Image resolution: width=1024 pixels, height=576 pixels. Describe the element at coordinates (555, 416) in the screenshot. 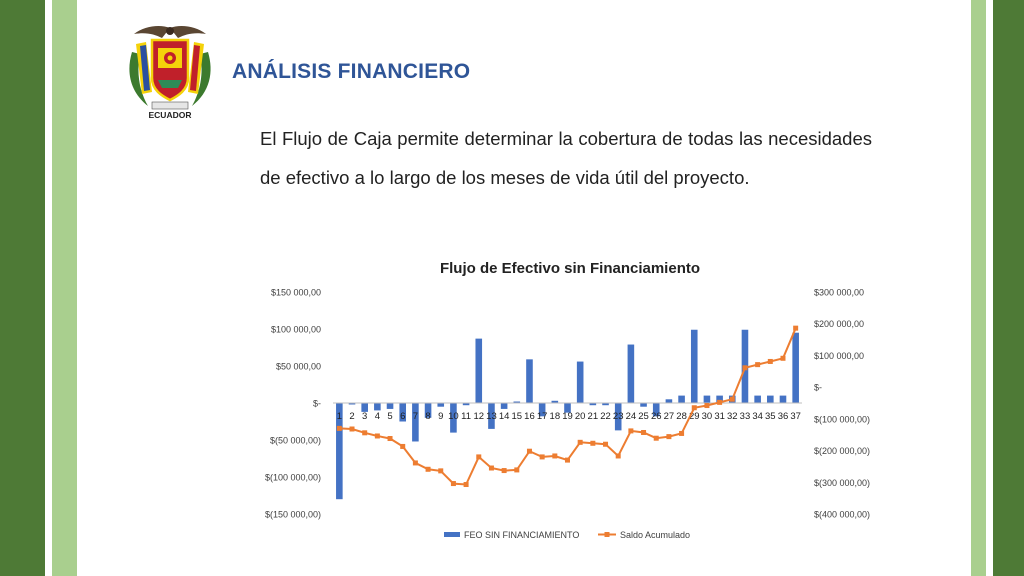

I see `x-tick-label: 18` at that location.